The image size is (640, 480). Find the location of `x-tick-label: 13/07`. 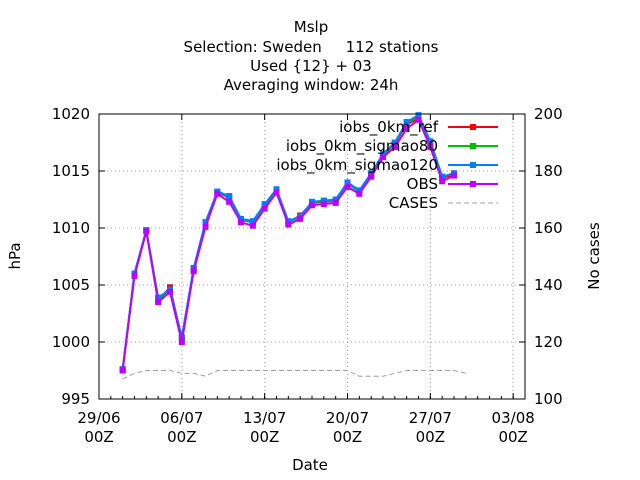

x-tick-label: 13/07 is located at coordinates (264, 418).